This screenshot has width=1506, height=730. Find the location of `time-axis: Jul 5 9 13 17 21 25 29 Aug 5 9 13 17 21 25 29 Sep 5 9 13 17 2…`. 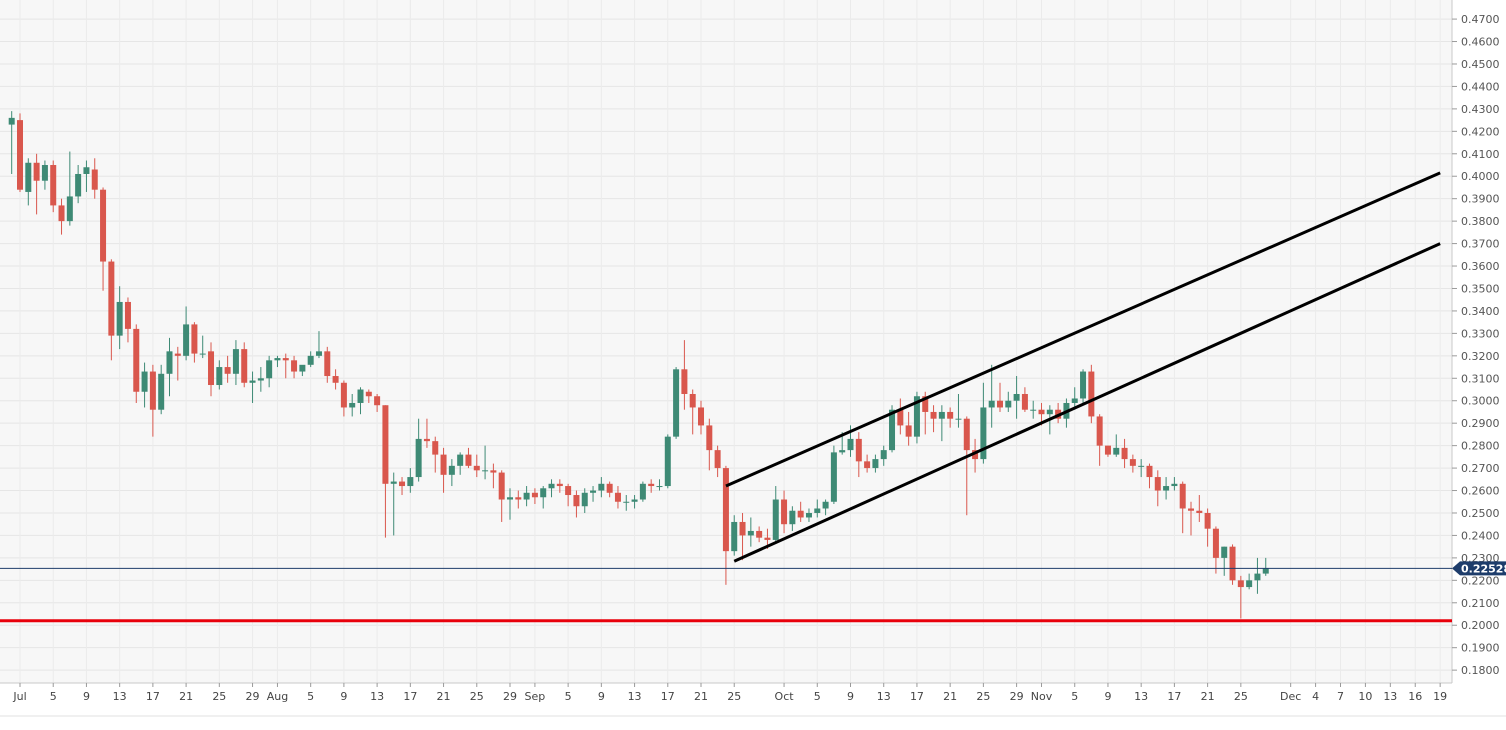

time-axis: Jul 5 9 13 17 21 25 29 Aug 5 9 13 17 21 25 29 Sep 5 9 13 17 2… is located at coordinates (753, 699).